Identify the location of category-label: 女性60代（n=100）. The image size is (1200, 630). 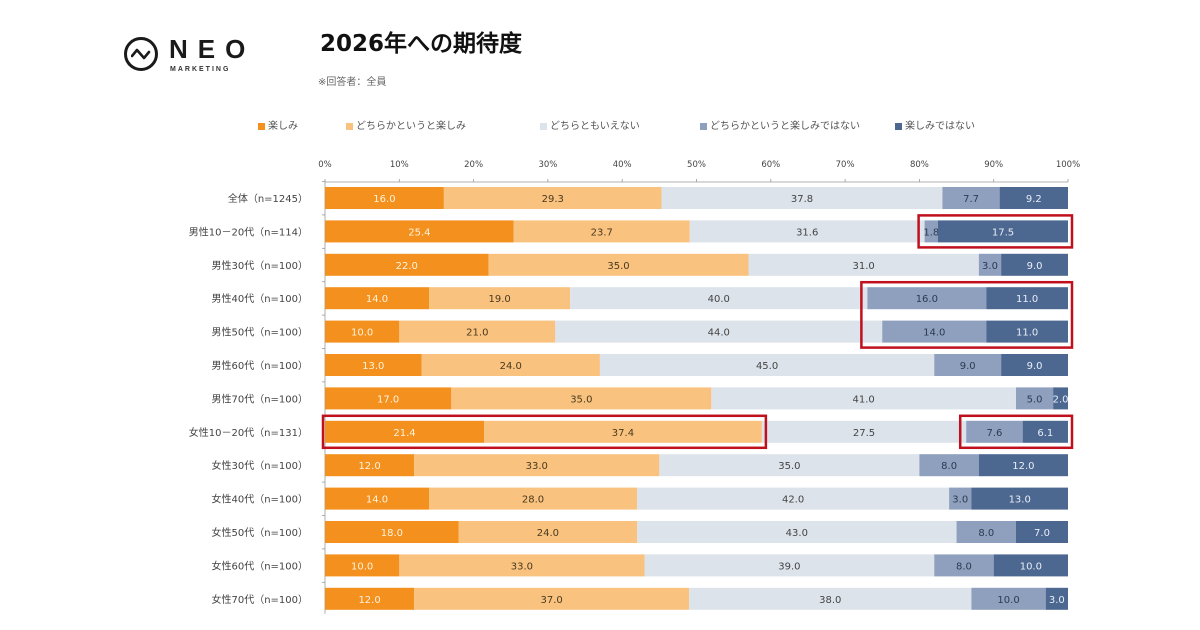
(259, 565).